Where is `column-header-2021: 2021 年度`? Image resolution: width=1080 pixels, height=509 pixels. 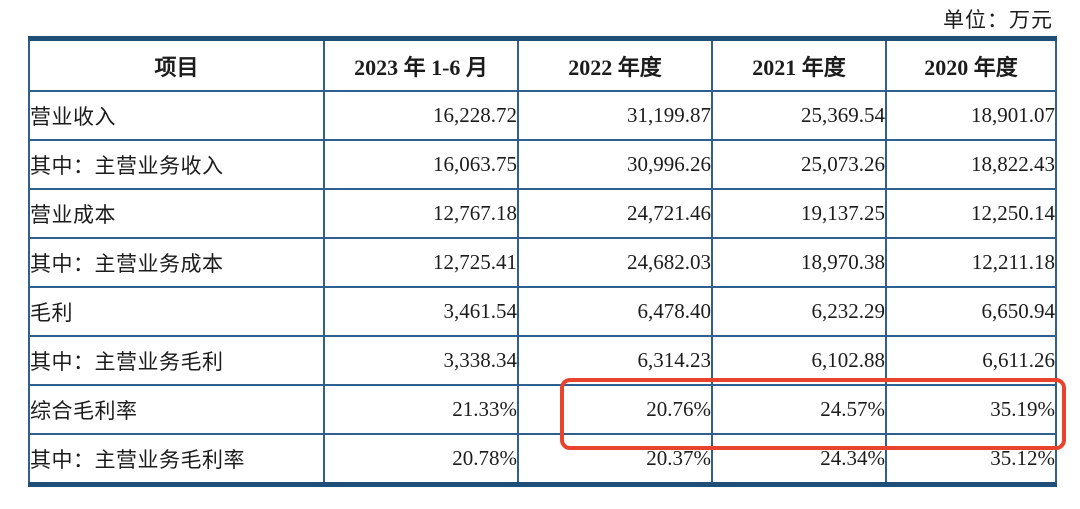 column-header-2021: 2021 年度 is located at coordinates (799, 64).